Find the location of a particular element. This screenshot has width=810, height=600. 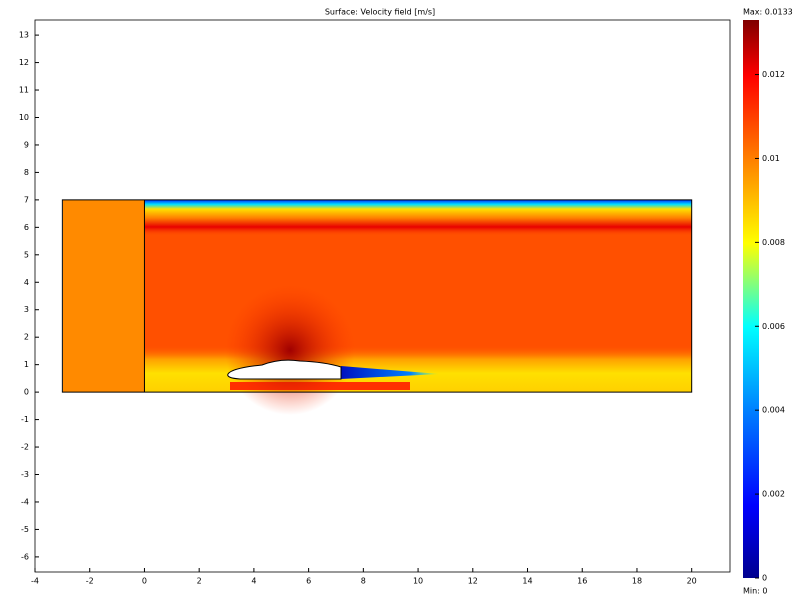

x-tick-label: 12 is located at coordinates (473, 581).